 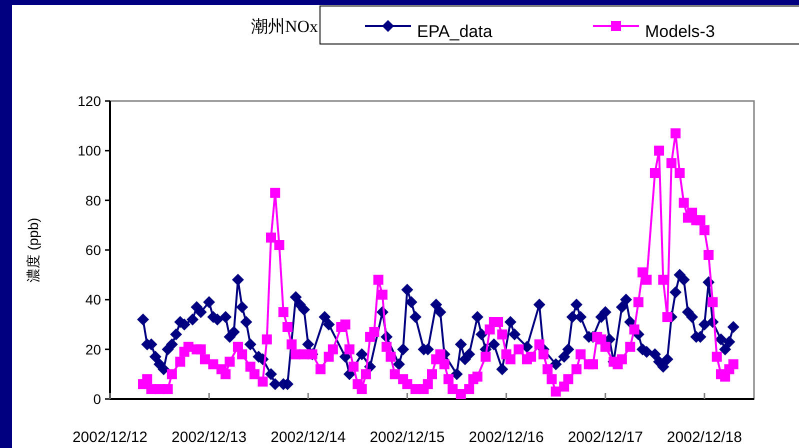 What do you see at coordinates (407, 437) in the screenshot?
I see `x-tick-label: 2002/12/15` at bounding box center [407, 437].